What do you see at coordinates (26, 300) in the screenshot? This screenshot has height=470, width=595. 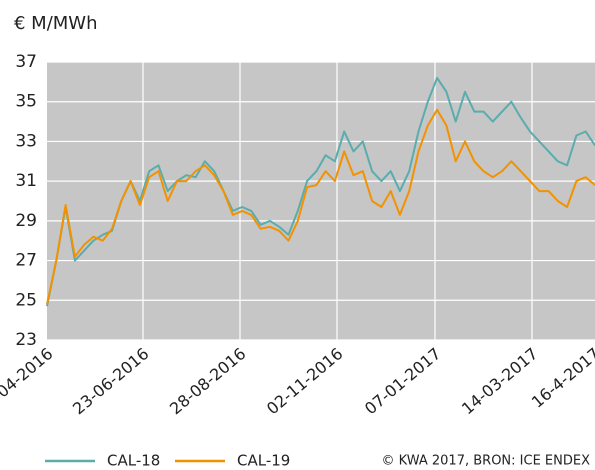 I see `y-tick-label: 25` at bounding box center [26, 300].